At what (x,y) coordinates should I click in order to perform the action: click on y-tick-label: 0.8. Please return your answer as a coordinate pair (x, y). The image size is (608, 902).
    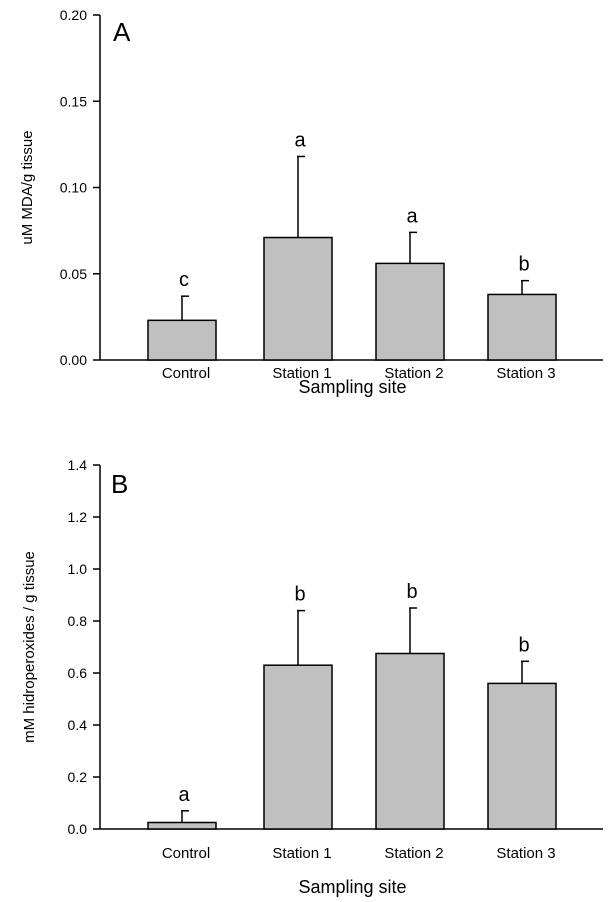
    Looking at the image, I should click on (78, 621).